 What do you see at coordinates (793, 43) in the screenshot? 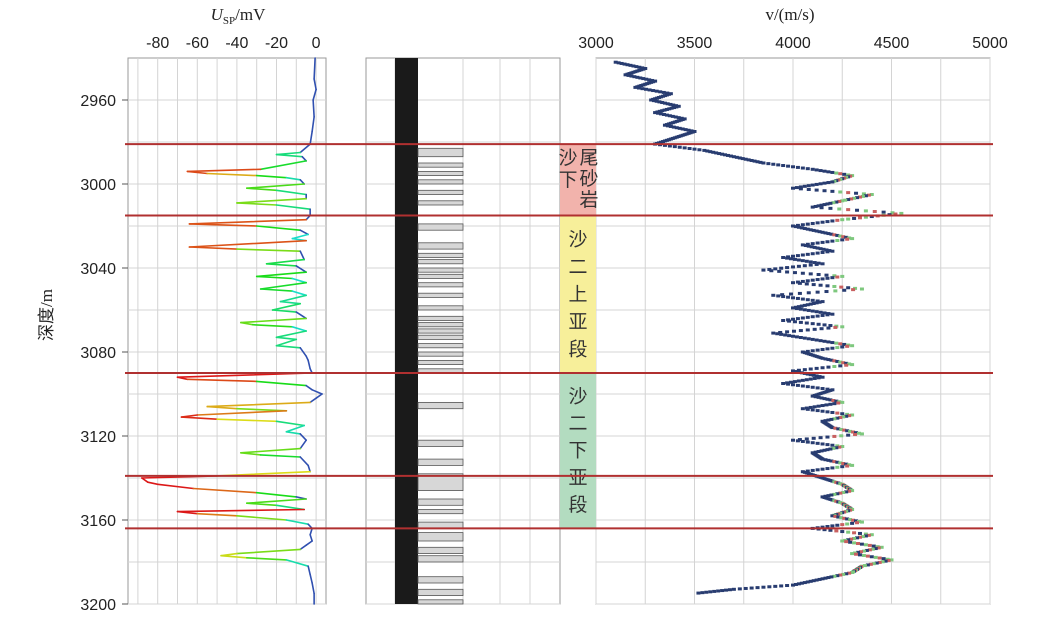
I see `velocity-tick-label: 4000` at bounding box center [793, 43].